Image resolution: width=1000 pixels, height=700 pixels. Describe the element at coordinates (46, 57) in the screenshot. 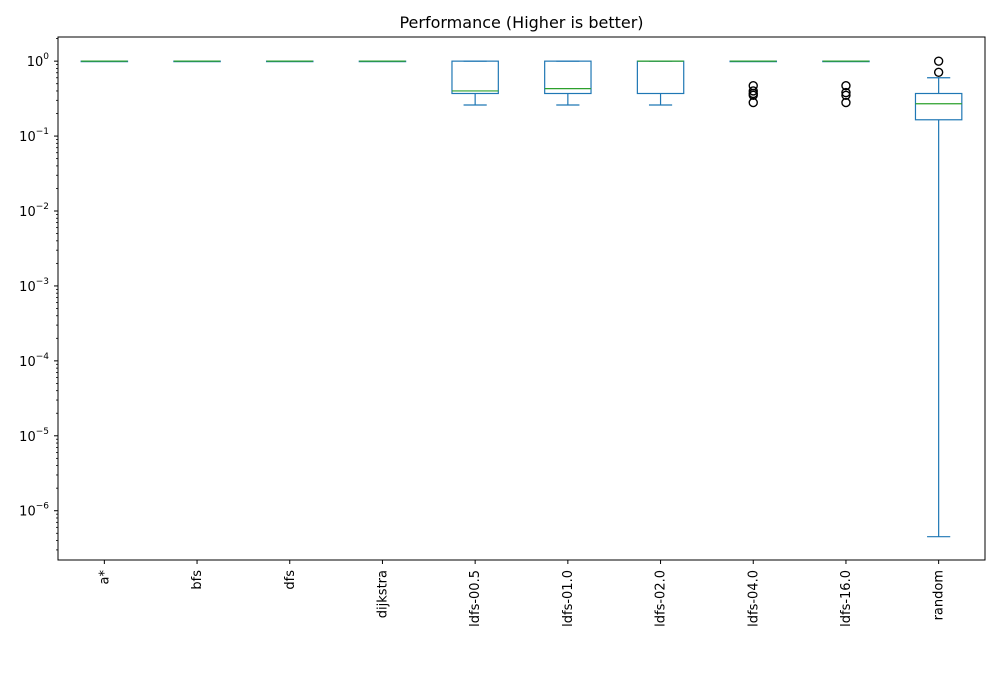

I see `y-tick-exponent: 0` at that location.